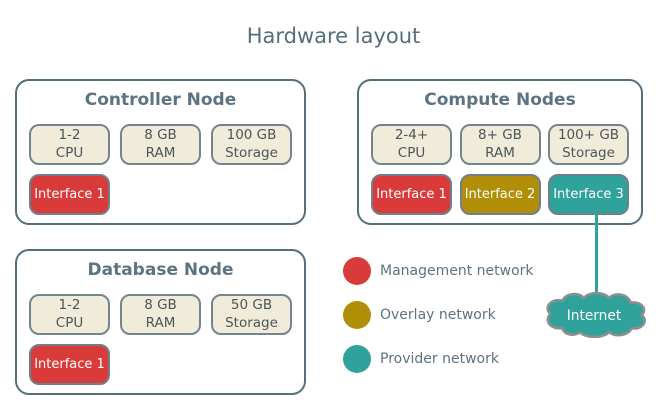 The image size is (667, 412). Describe the element at coordinates (588, 134) in the screenshot. I see `spec-value: 100+ GB` at that location.